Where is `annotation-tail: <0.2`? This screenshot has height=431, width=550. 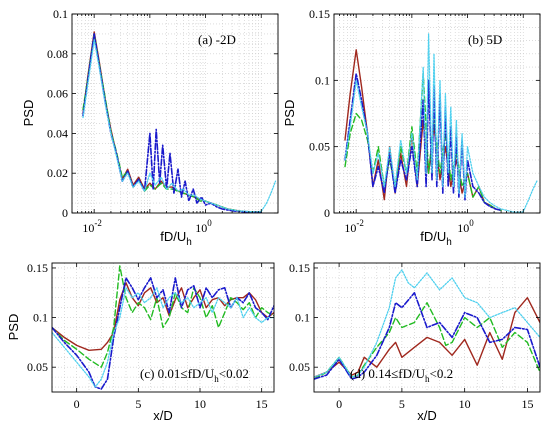 annotation-tail: <0.2 is located at coordinates (442, 373).